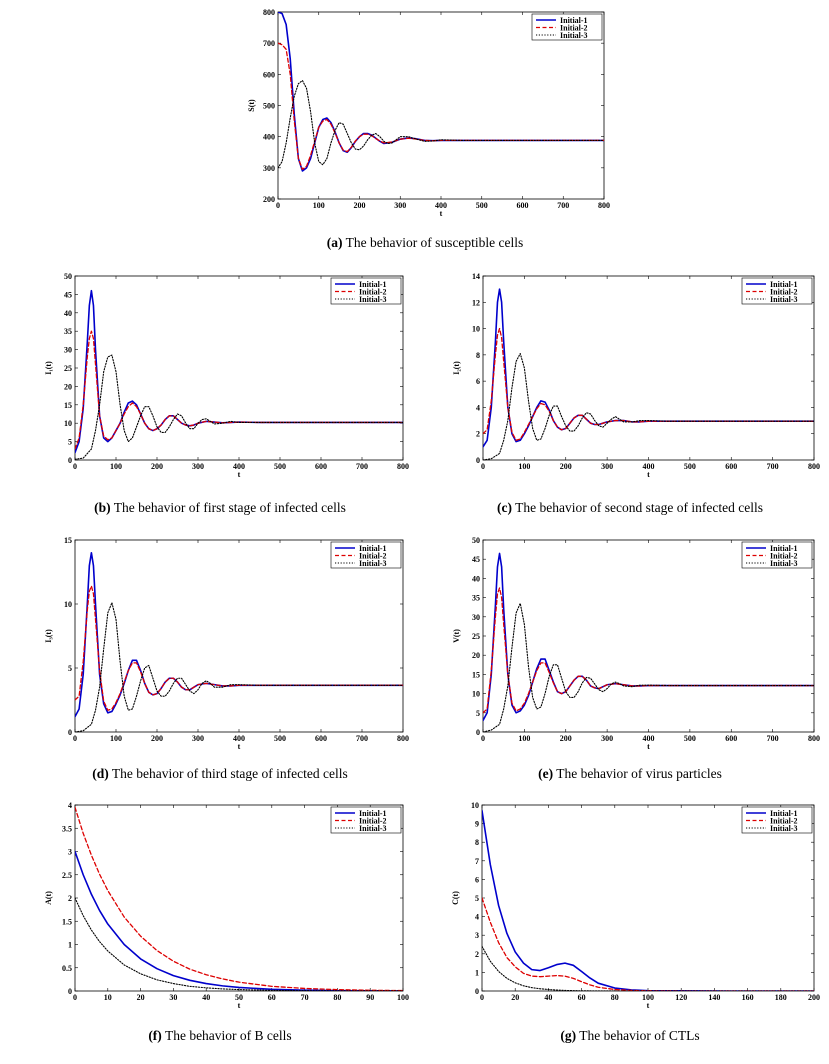  What do you see at coordinates (604, 205) in the screenshot?
I see `x-tick-label: 800` at bounding box center [604, 205].